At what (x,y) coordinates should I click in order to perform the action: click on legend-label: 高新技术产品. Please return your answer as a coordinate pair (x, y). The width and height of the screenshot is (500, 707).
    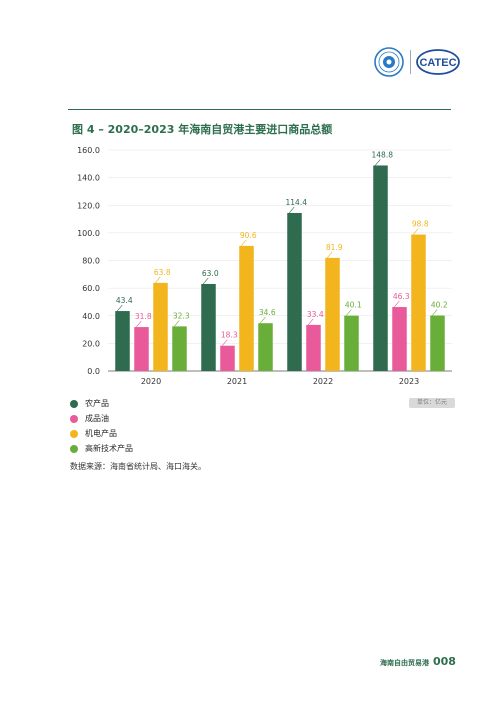
    Looking at the image, I should click on (109, 448).